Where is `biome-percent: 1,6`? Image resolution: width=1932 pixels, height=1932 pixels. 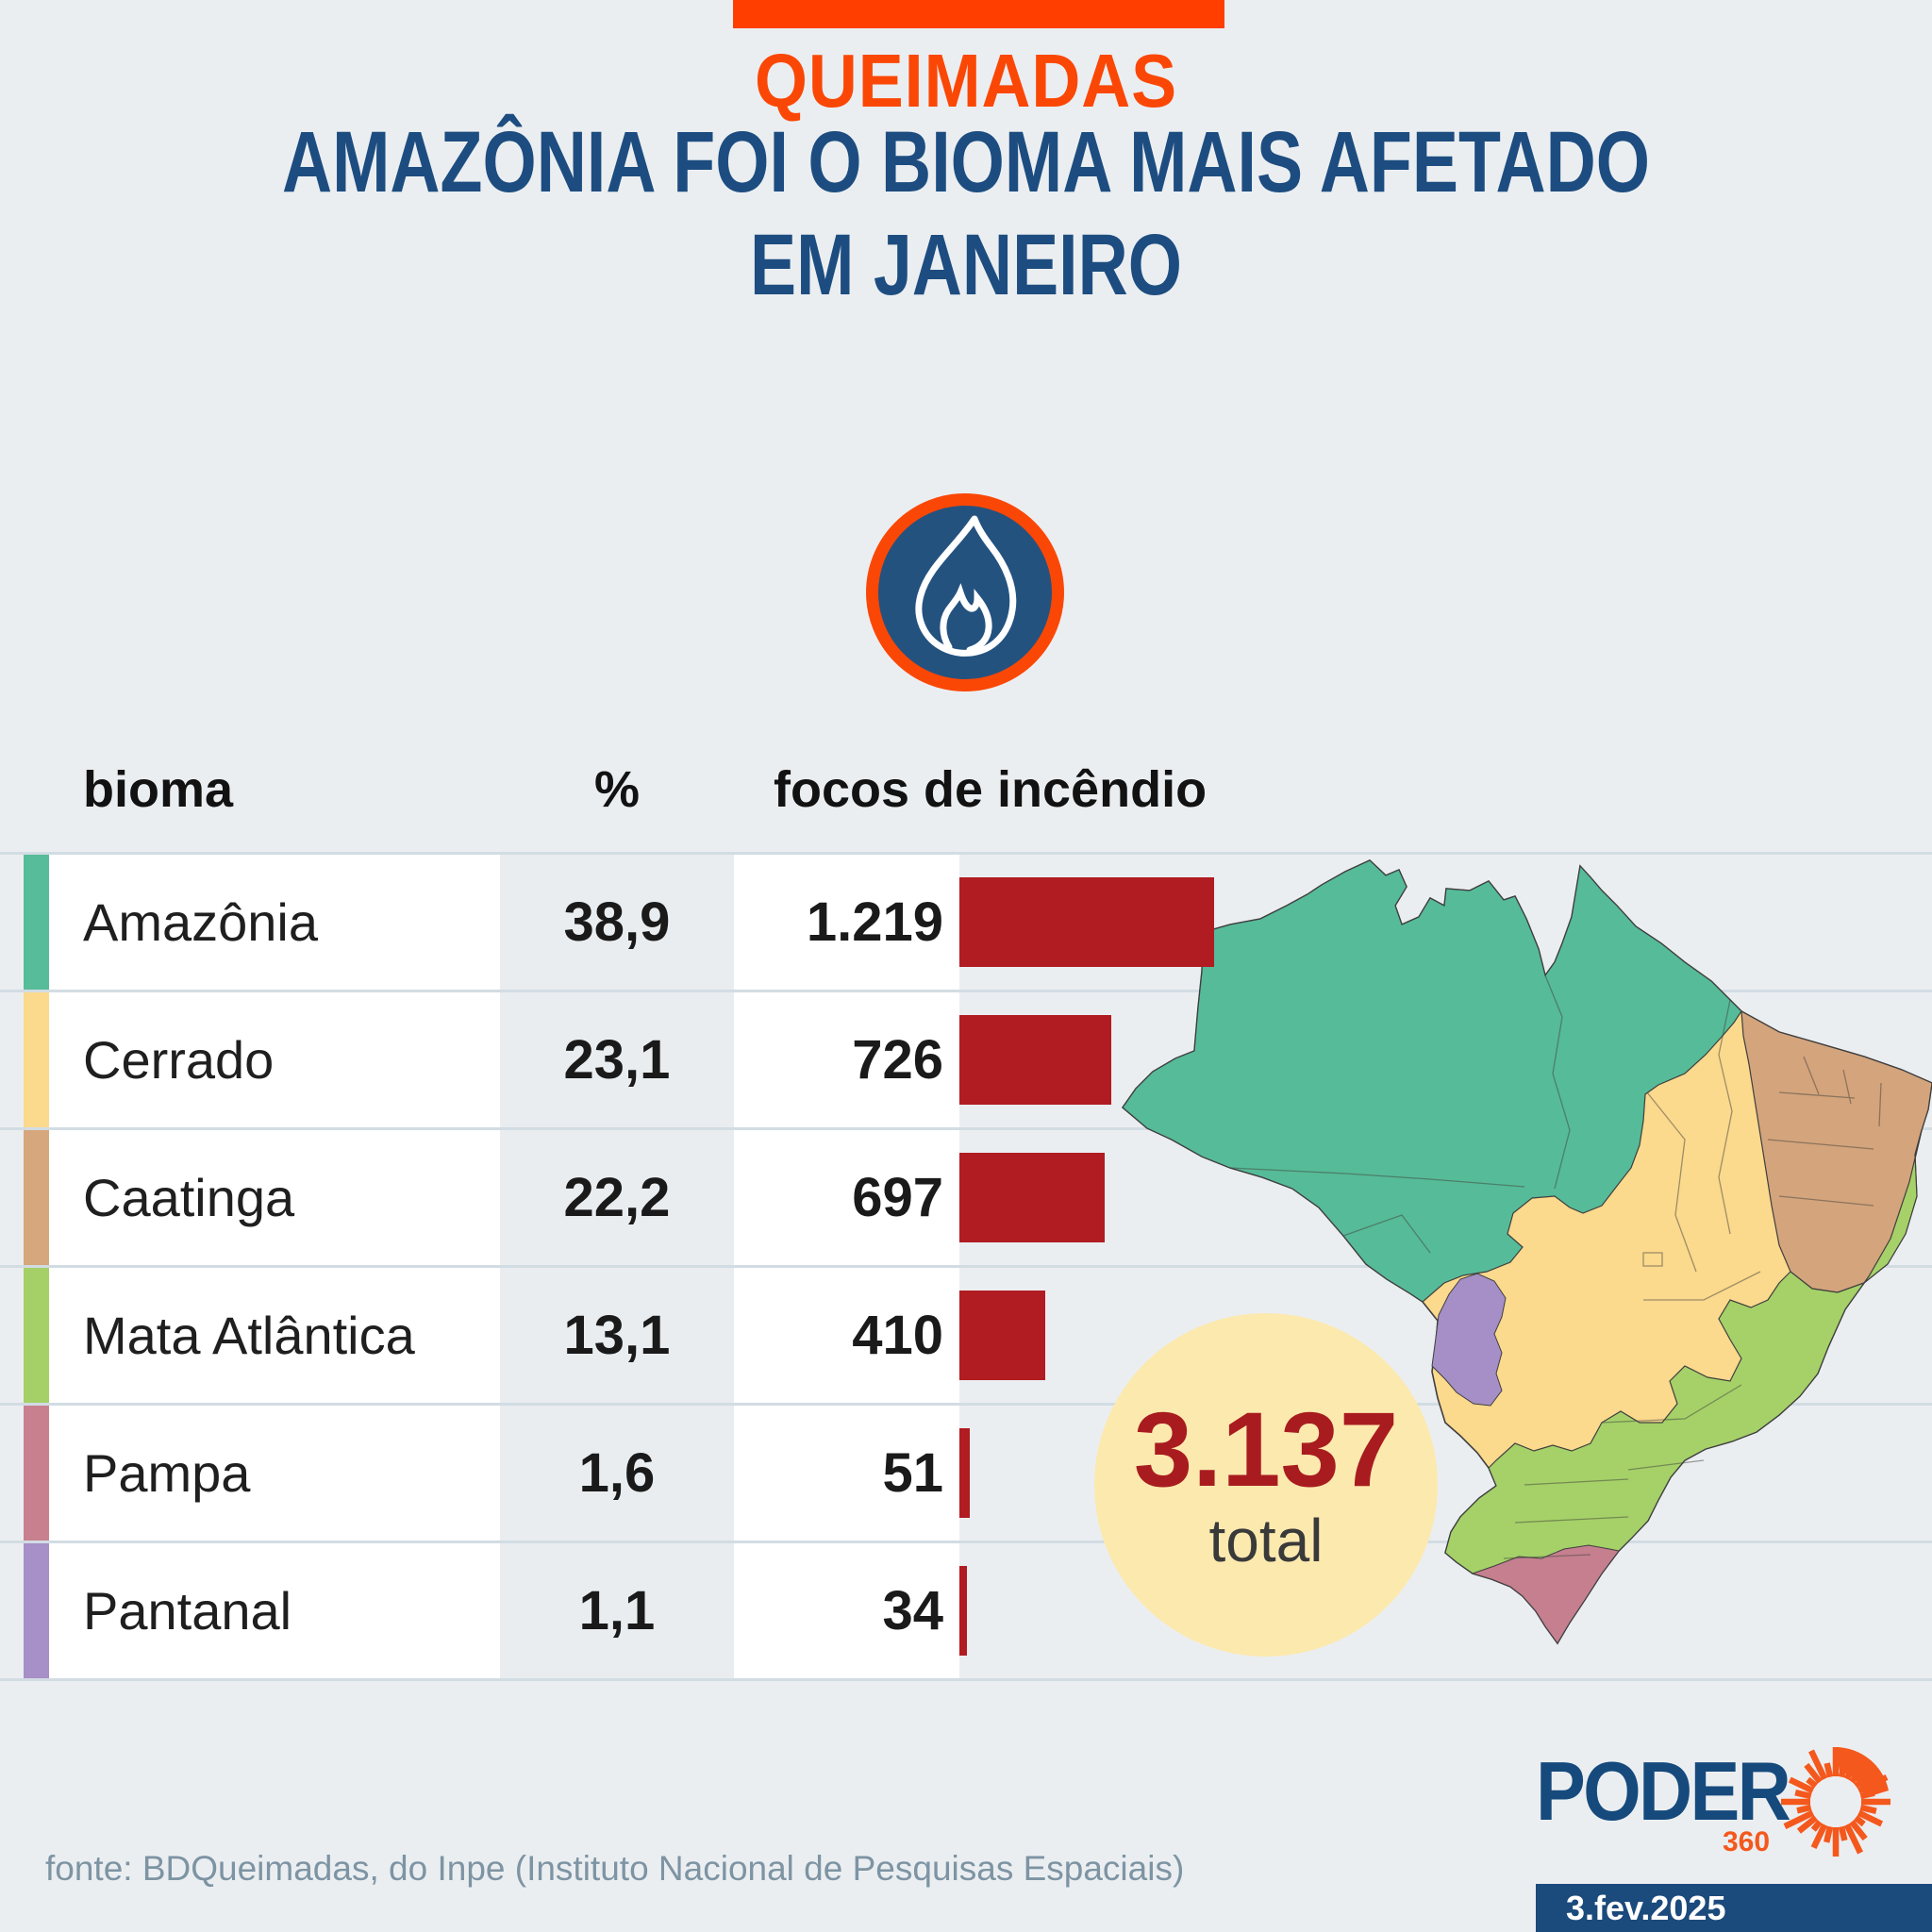 biome-percent: 1,6 is located at coordinates (617, 1473).